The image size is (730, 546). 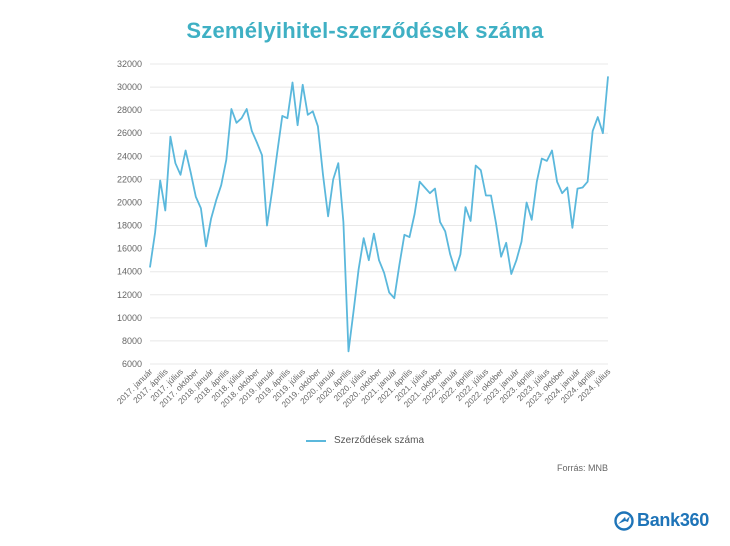 What do you see at coordinates (315, 440) in the screenshot?
I see `legend-swatch` at bounding box center [315, 440].